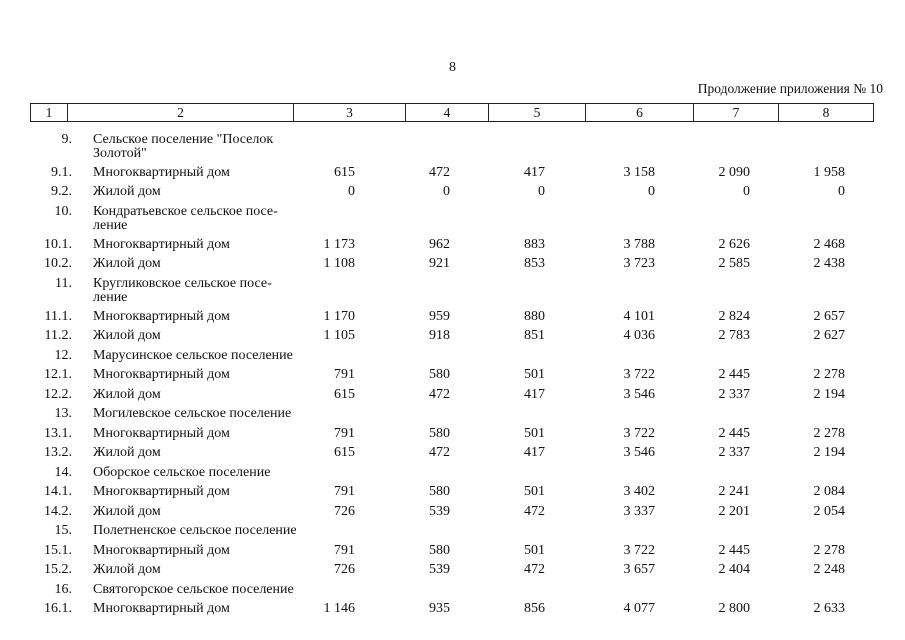 This screenshot has width=905, height=640. I want to click on table-row: 10. Кондратьевское сельское посе- ление, so click(451, 216).